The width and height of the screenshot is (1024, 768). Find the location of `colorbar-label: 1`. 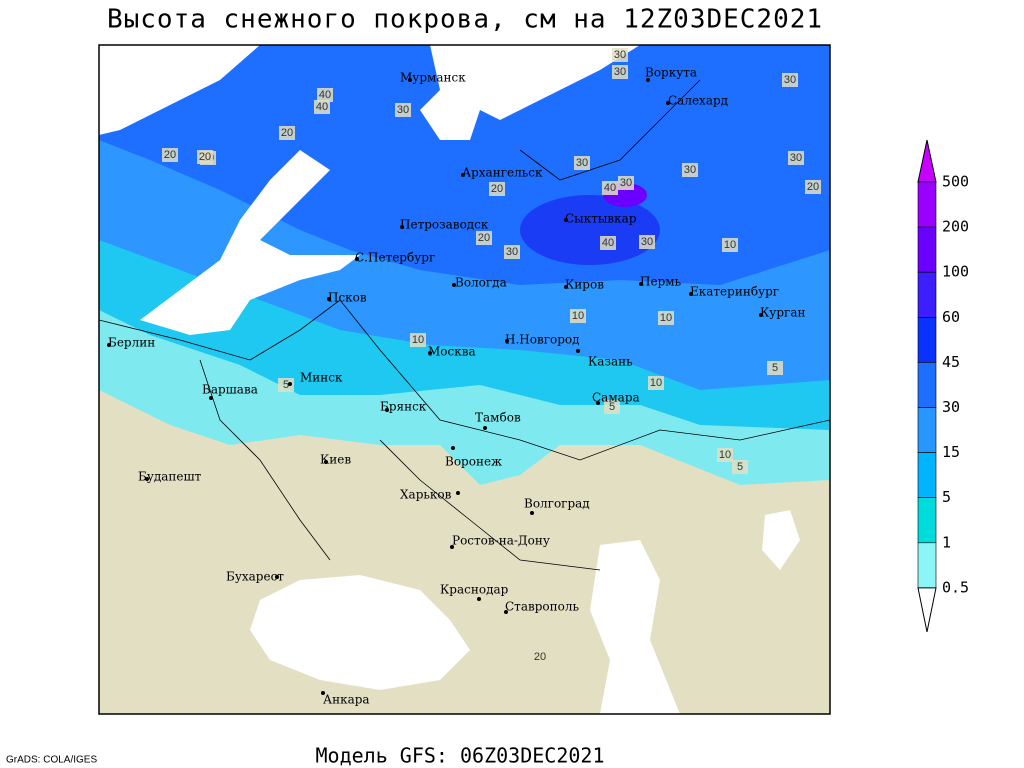

colorbar-label: 1 is located at coordinates (946, 542).